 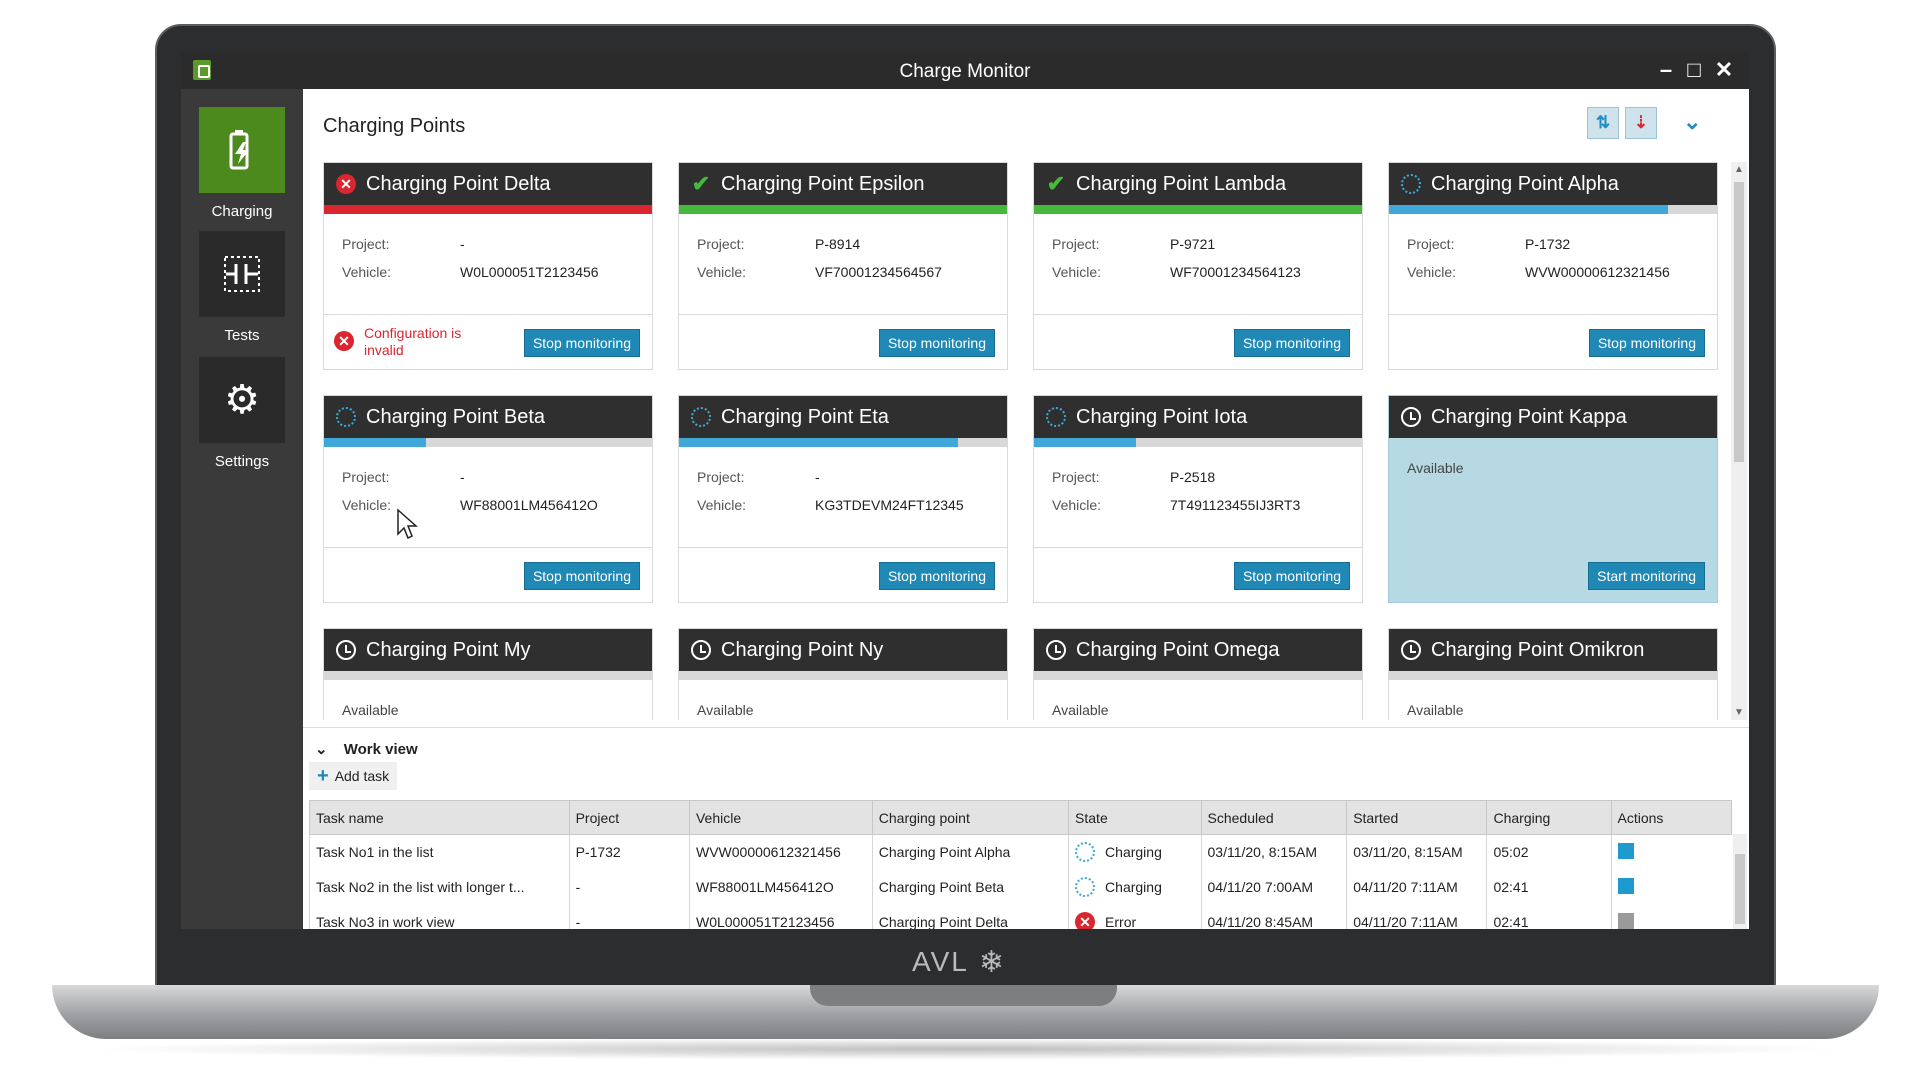 I want to click on card-header: Charging Point Alpha, so click(x=1553, y=184).